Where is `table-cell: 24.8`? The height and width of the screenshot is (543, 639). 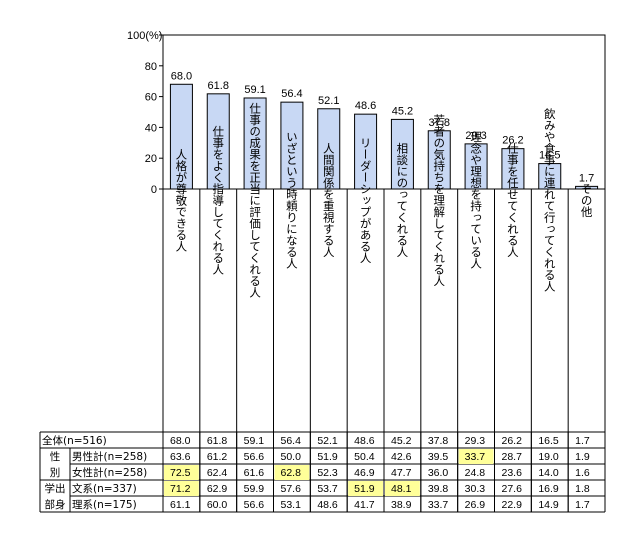 table-cell: 24.8 is located at coordinates (475, 473).